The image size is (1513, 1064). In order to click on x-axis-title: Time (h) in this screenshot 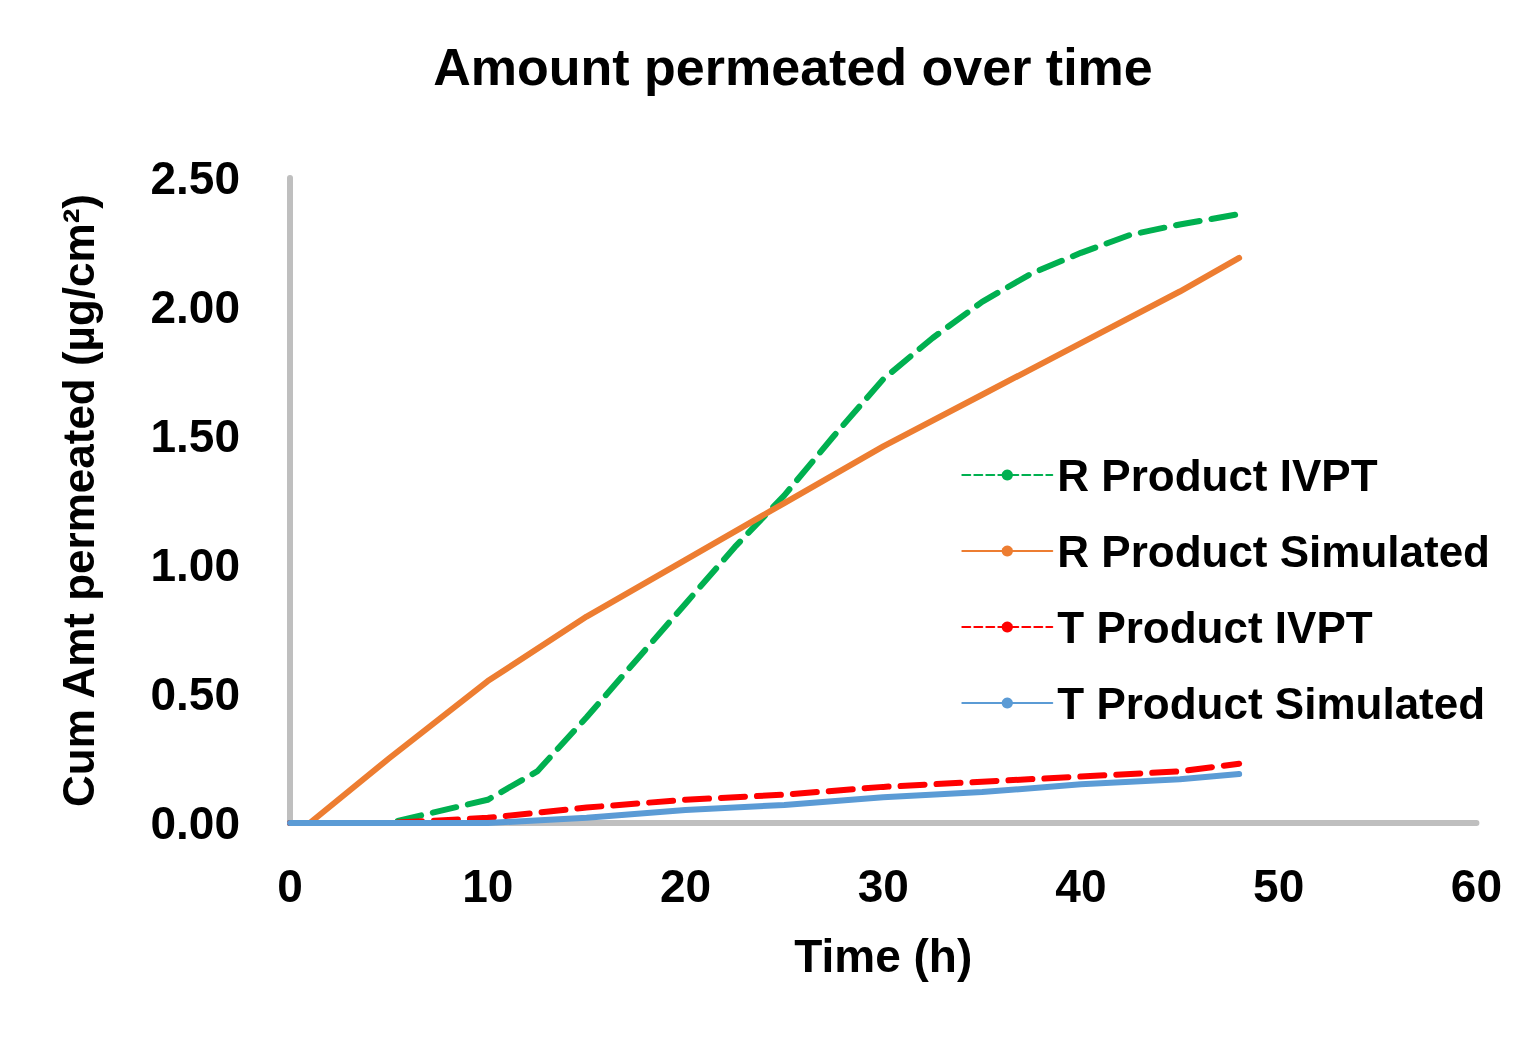, I will do `click(883, 956)`.